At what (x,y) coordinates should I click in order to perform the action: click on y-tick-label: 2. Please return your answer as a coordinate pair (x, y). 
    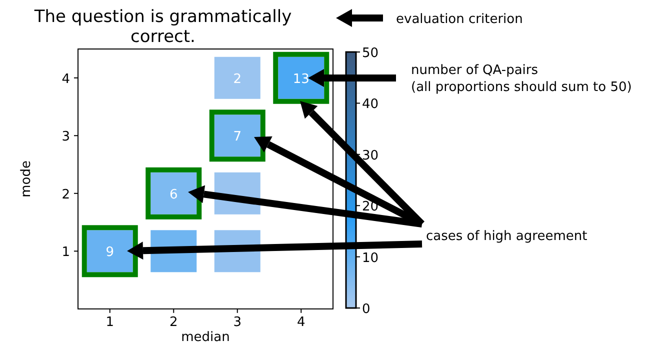
    Looking at the image, I should click on (66, 194).